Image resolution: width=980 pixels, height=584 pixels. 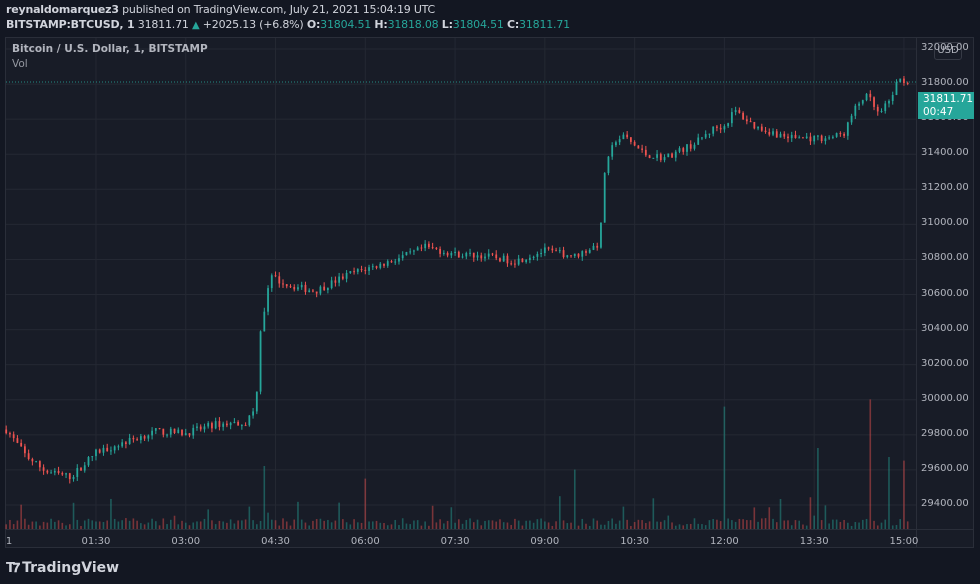 What do you see at coordinates (413, 24) in the screenshot?
I see `high-value: 31818.08` at bounding box center [413, 24].